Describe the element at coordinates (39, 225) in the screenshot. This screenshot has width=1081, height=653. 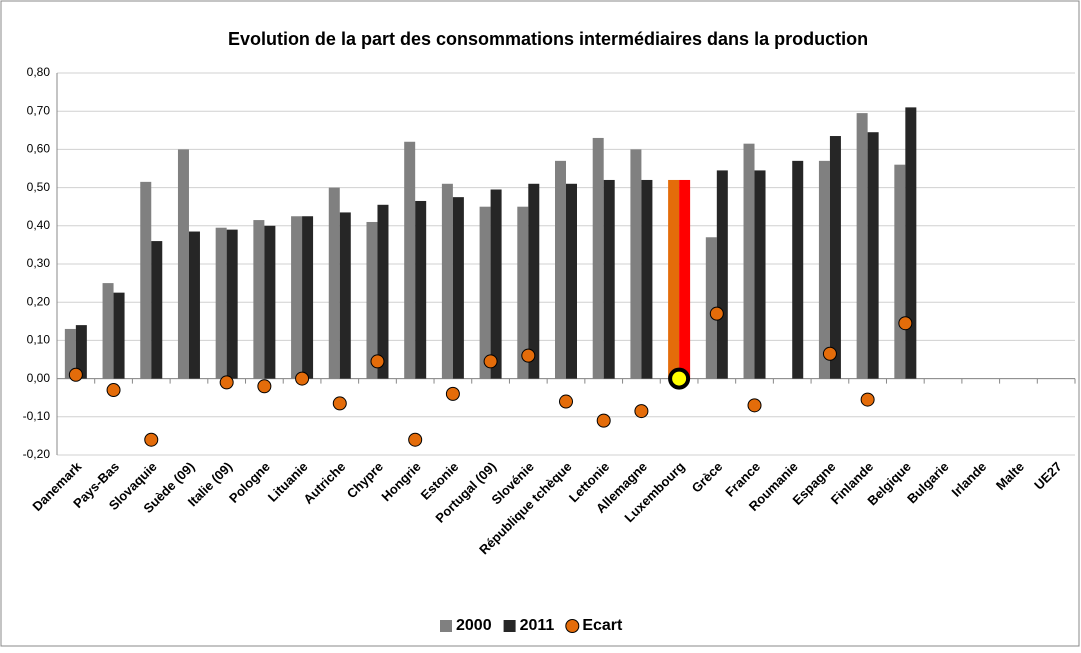
I see `y-tick-label: 0,40` at that location.